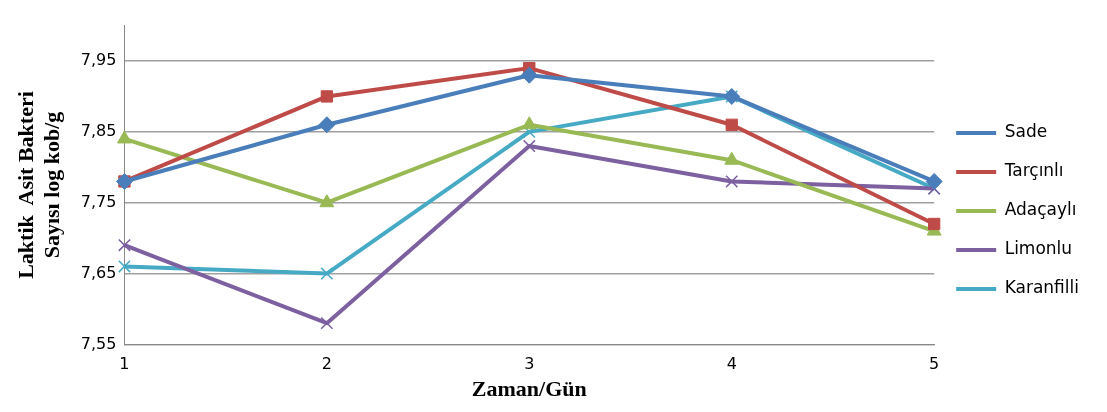 This screenshot has width=1107, height=412. Describe the element at coordinates (98, 131) in the screenshot. I see `y-tick-label: 7,85` at that location.